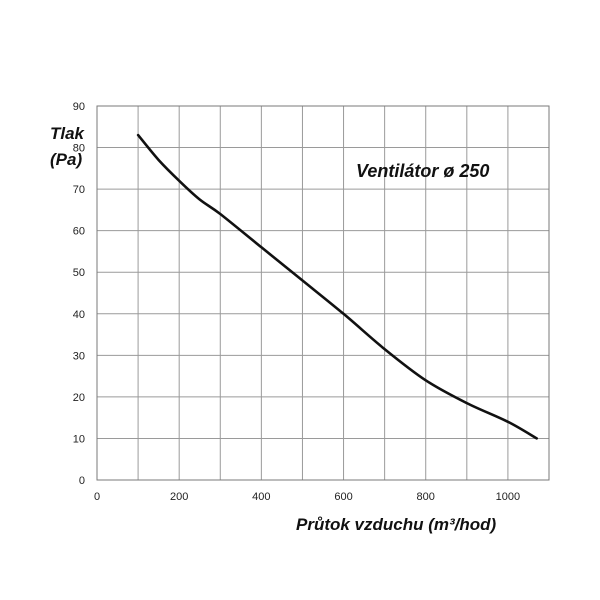 This screenshot has height=600, width=600. What do you see at coordinates (79, 107) in the screenshot?
I see `y-tick-label: 90` at bounding box center [79, 107].